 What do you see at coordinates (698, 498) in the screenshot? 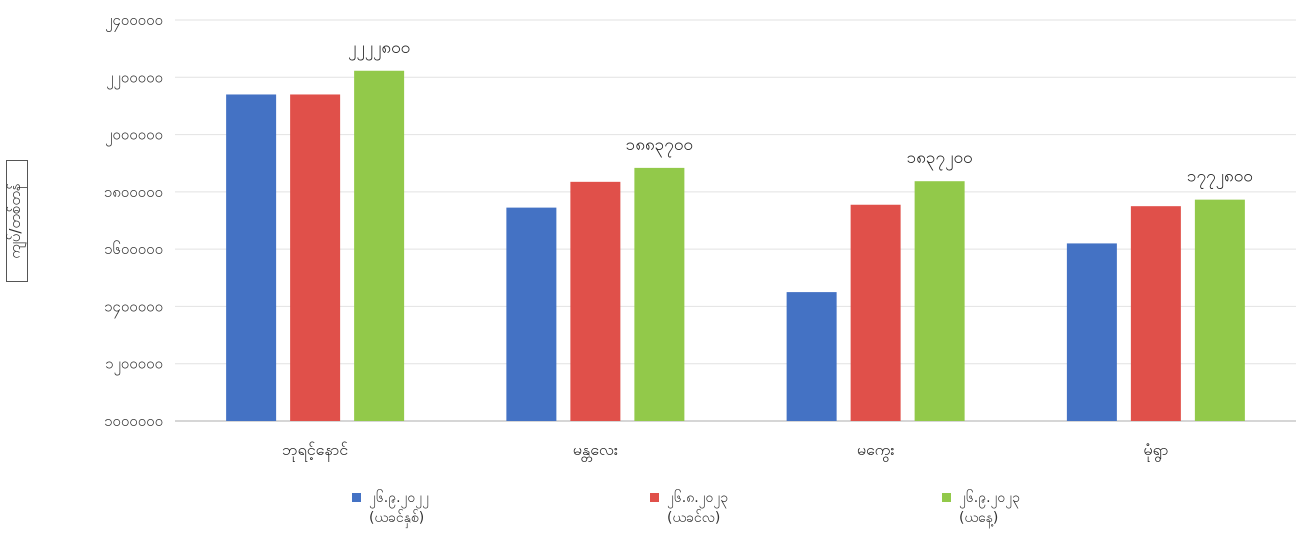
I see `legend-label-2: ၂၆.၈.၂၀၂၃` at bounding box center [698, 498].